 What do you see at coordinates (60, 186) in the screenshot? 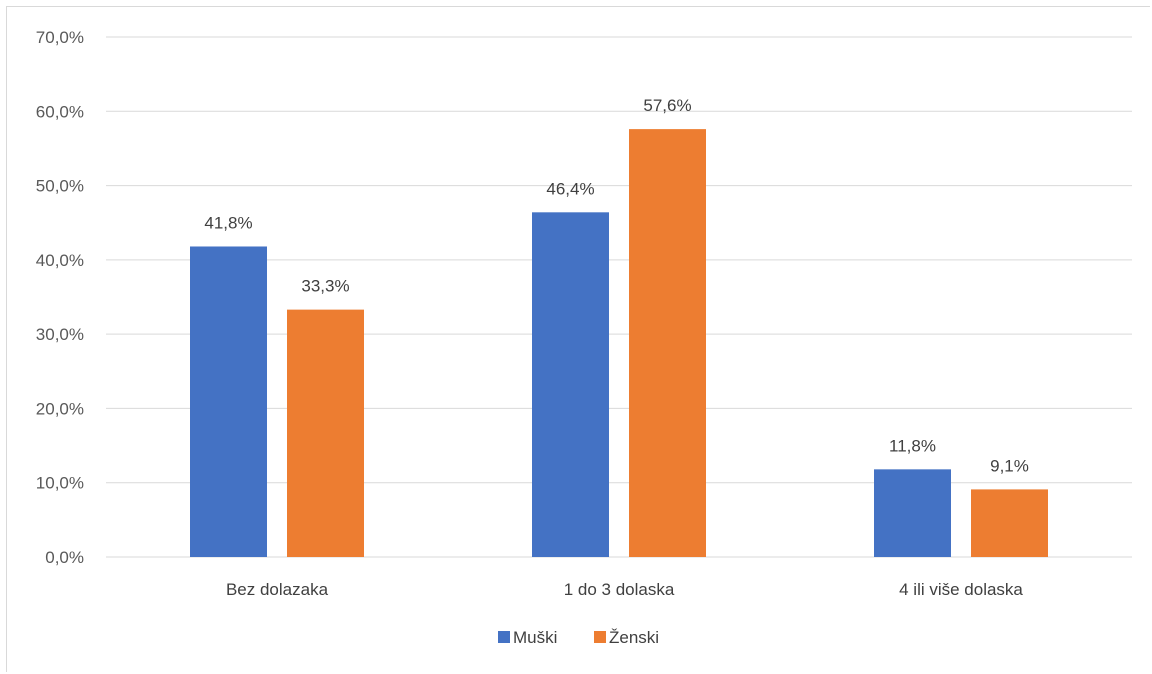
I see `y-tick-label: 50,0%` at bounding box center [60, 186].